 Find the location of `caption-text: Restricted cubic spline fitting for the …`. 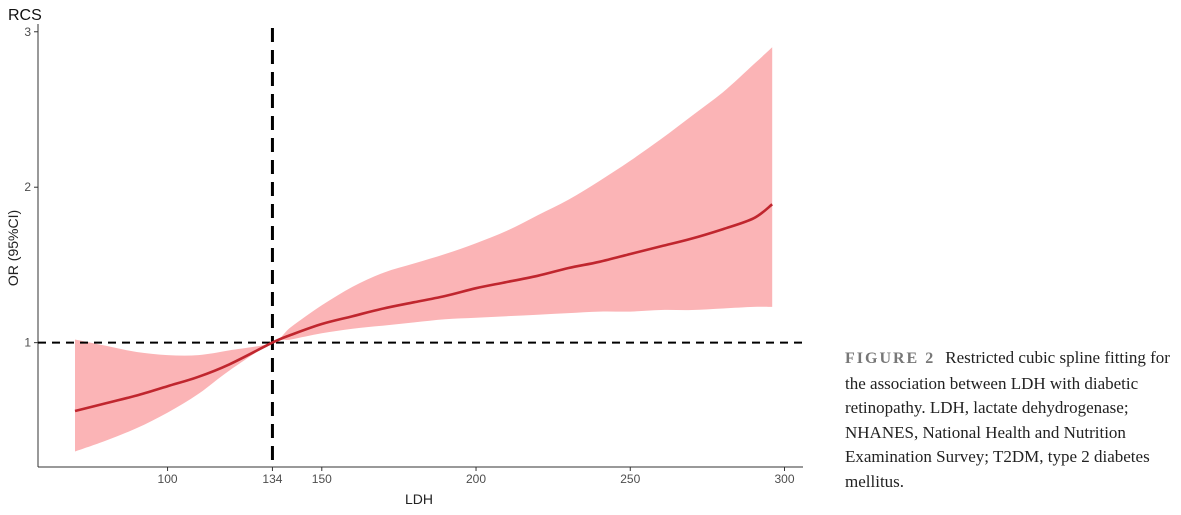

caption-text: Restricted cubic spline fitting for the … is located at coordinates (1007, 419).